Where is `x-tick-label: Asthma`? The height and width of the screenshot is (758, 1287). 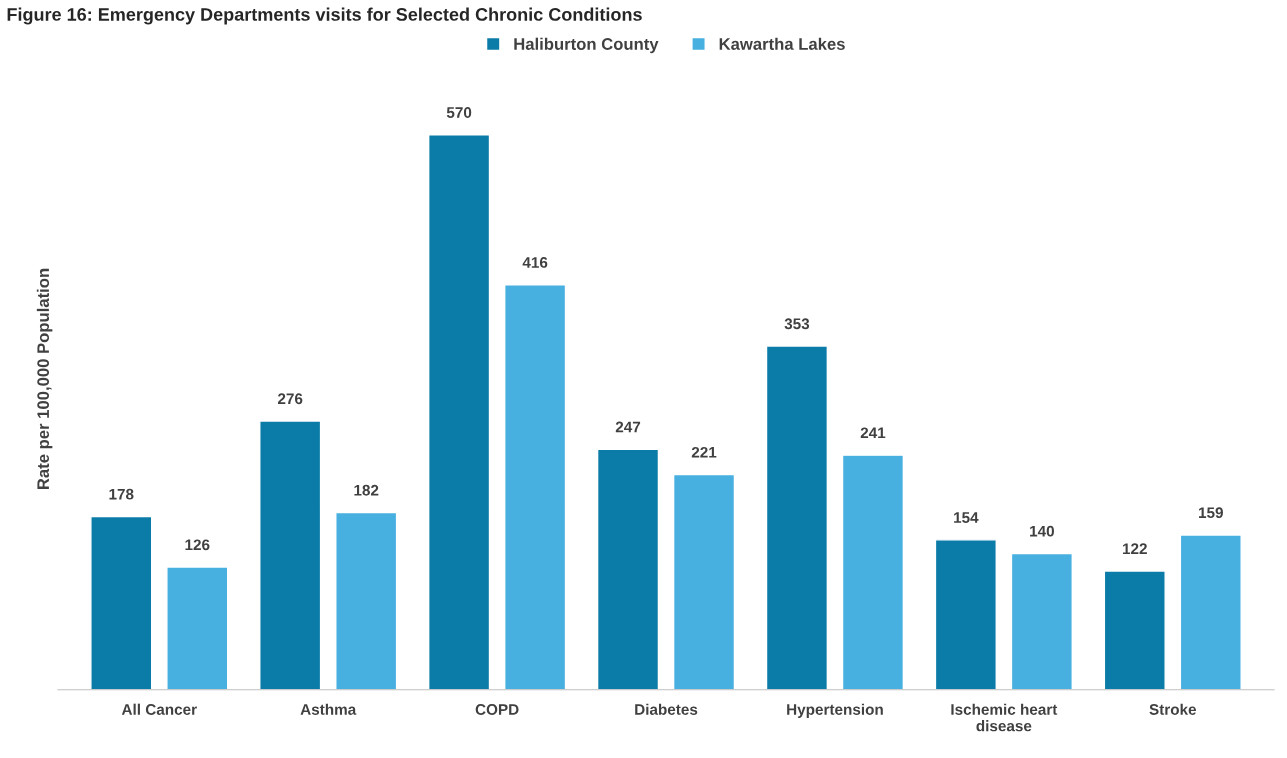 x-tick-label: Asthma is located at coordinates (328, 709).